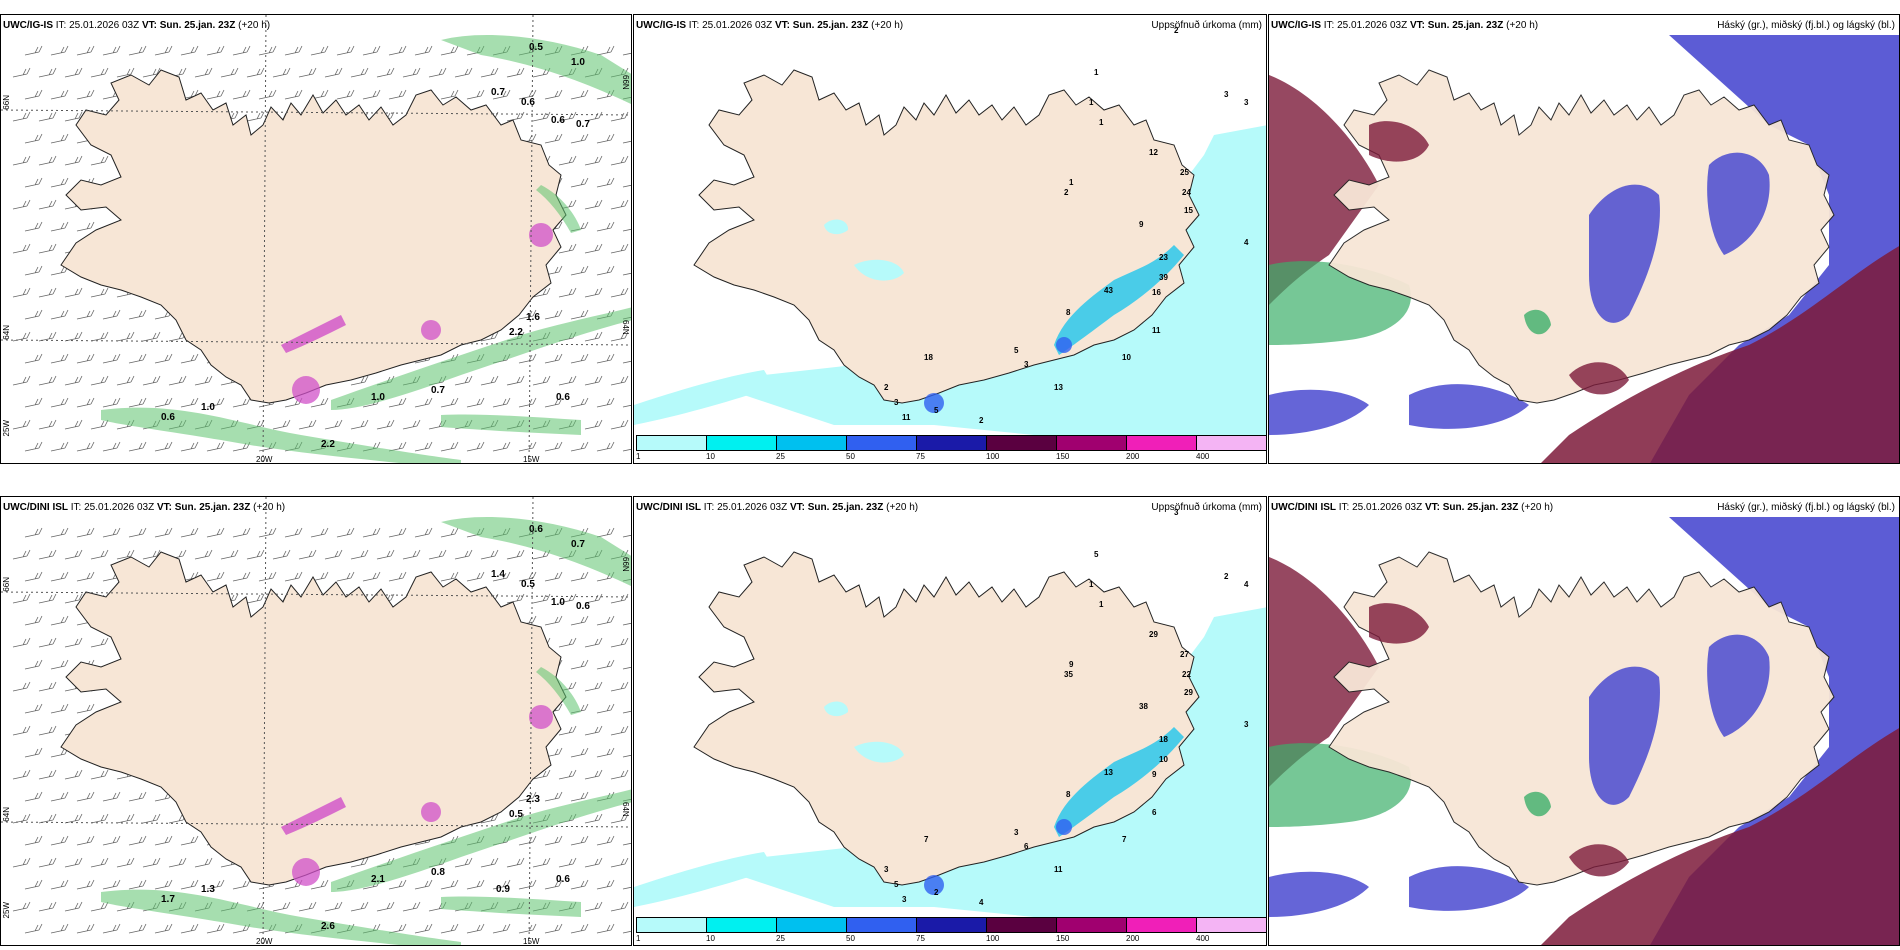 The image size is (1900, 950). I want to click on precip-value-label: 4, so click(1246, 242).